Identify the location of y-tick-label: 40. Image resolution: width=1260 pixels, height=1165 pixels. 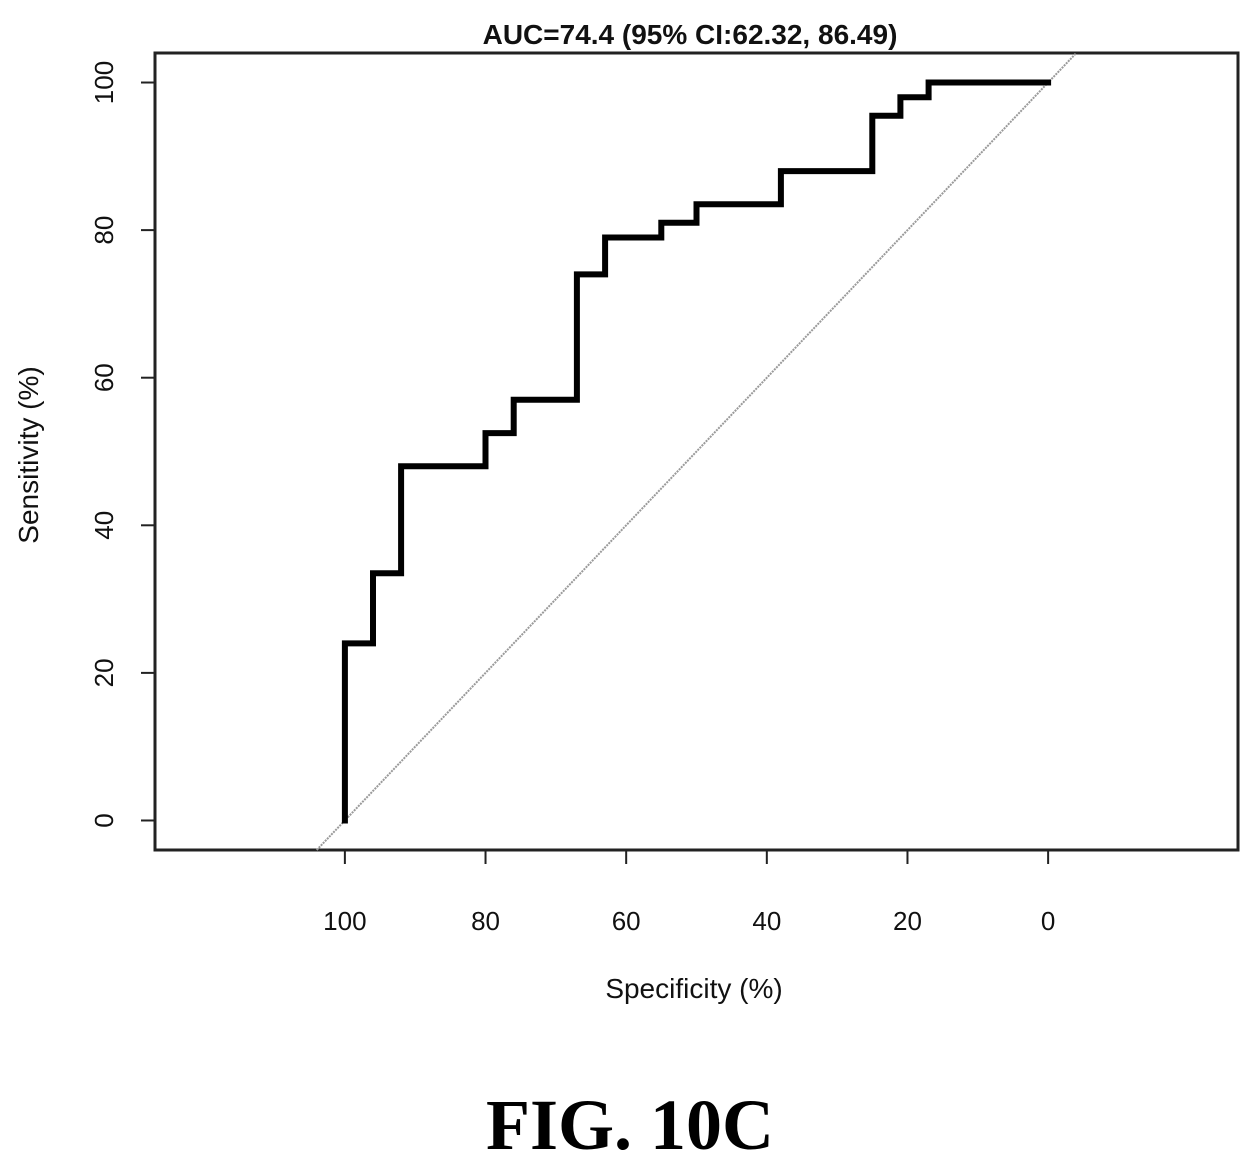
(104, 525).